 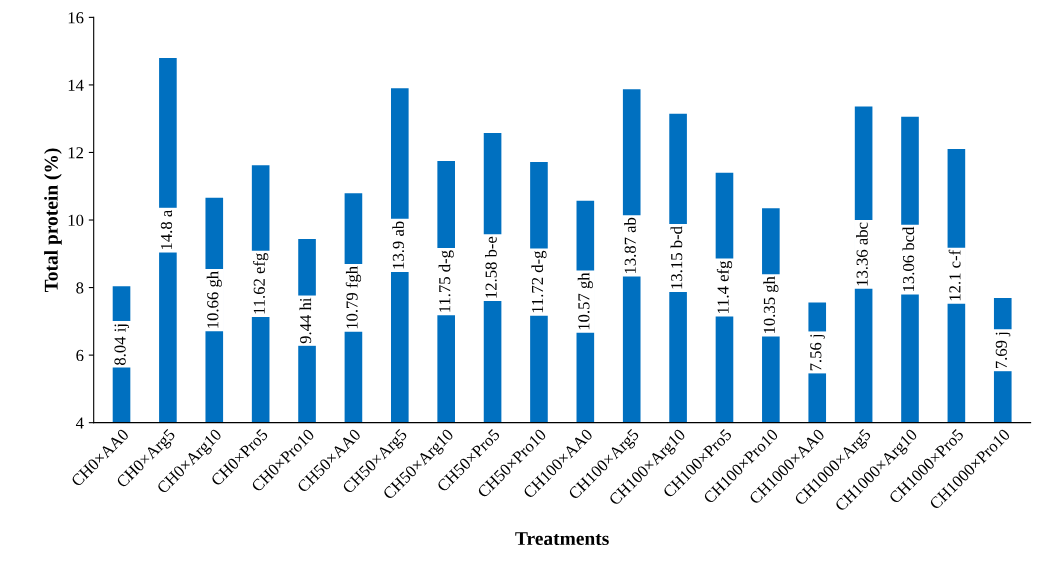 I want to click on data-label: 12.1 c-f, so click(x=954, y=275).